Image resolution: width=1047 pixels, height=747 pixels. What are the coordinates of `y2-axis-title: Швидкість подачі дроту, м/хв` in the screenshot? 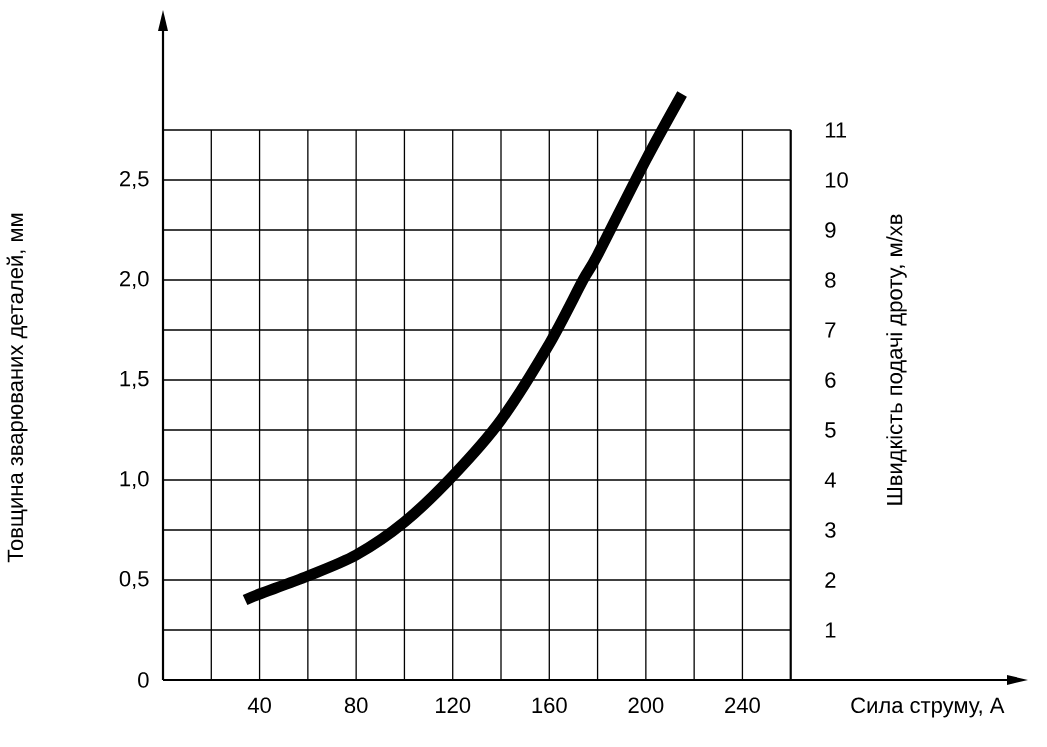 It's located at (896, 359).